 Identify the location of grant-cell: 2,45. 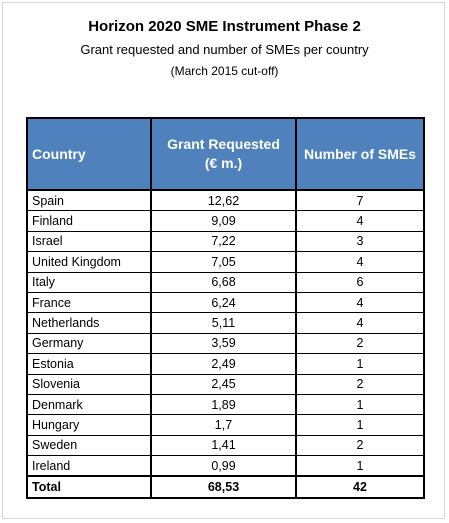
(223, 384).